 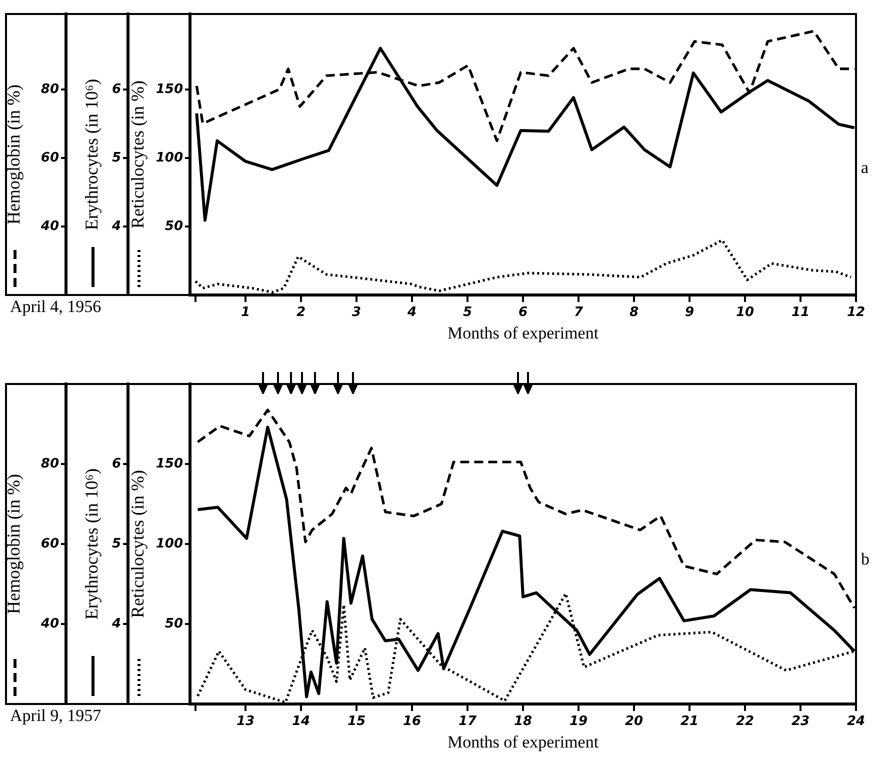 I want to click on x-tick-label: 16, so click(x=412, y=722).